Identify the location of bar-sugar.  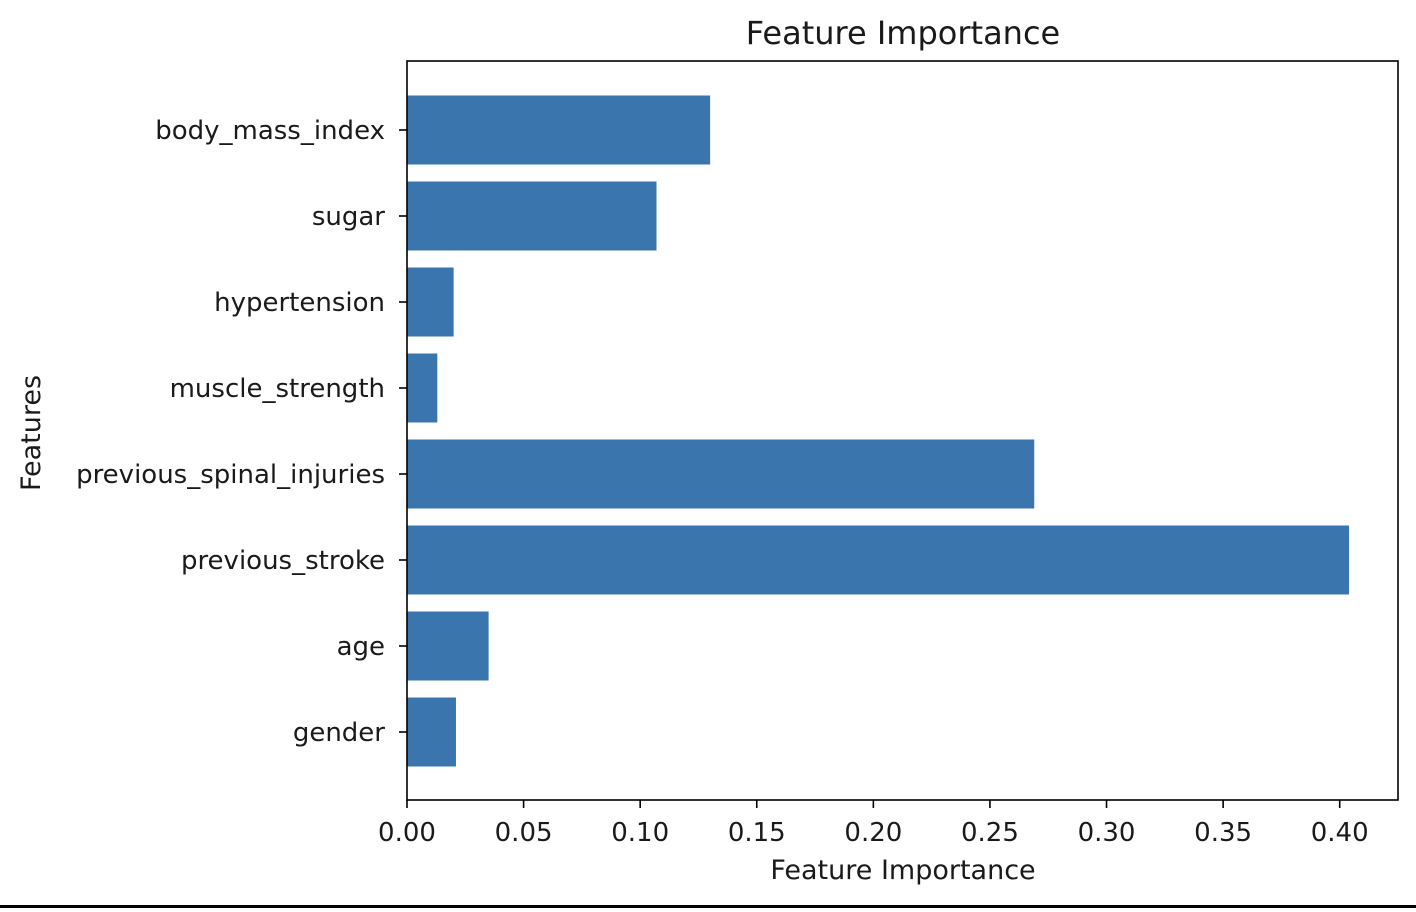
(532, 216).